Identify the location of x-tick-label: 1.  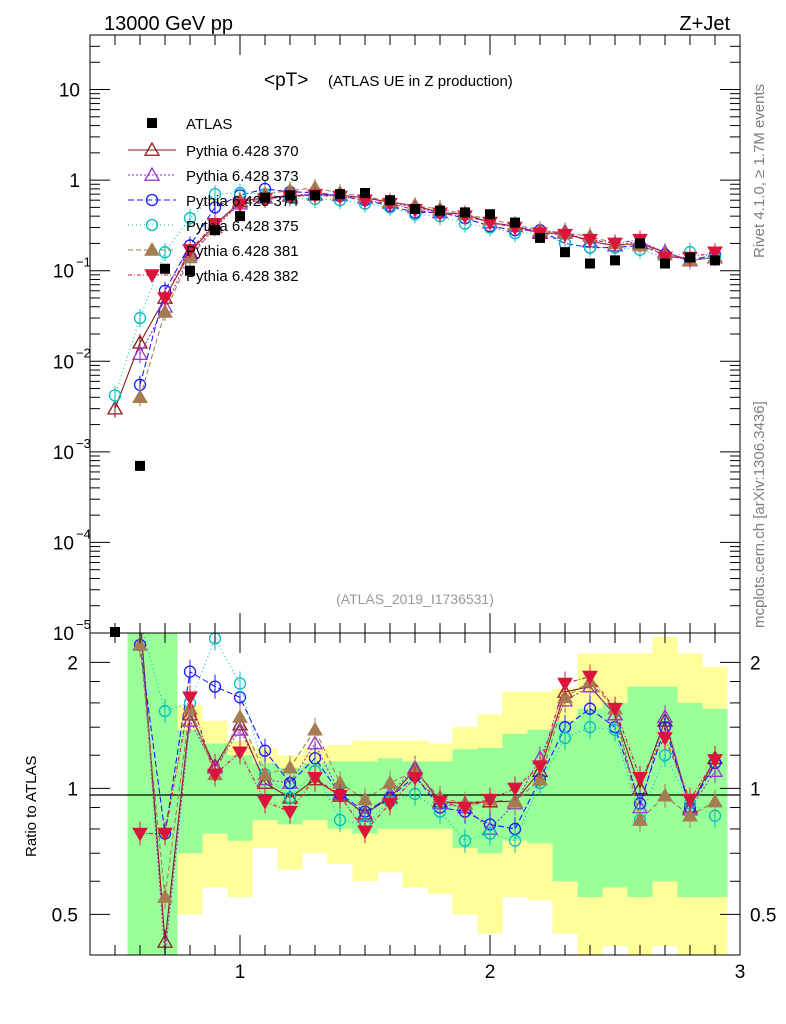
(240, 972).